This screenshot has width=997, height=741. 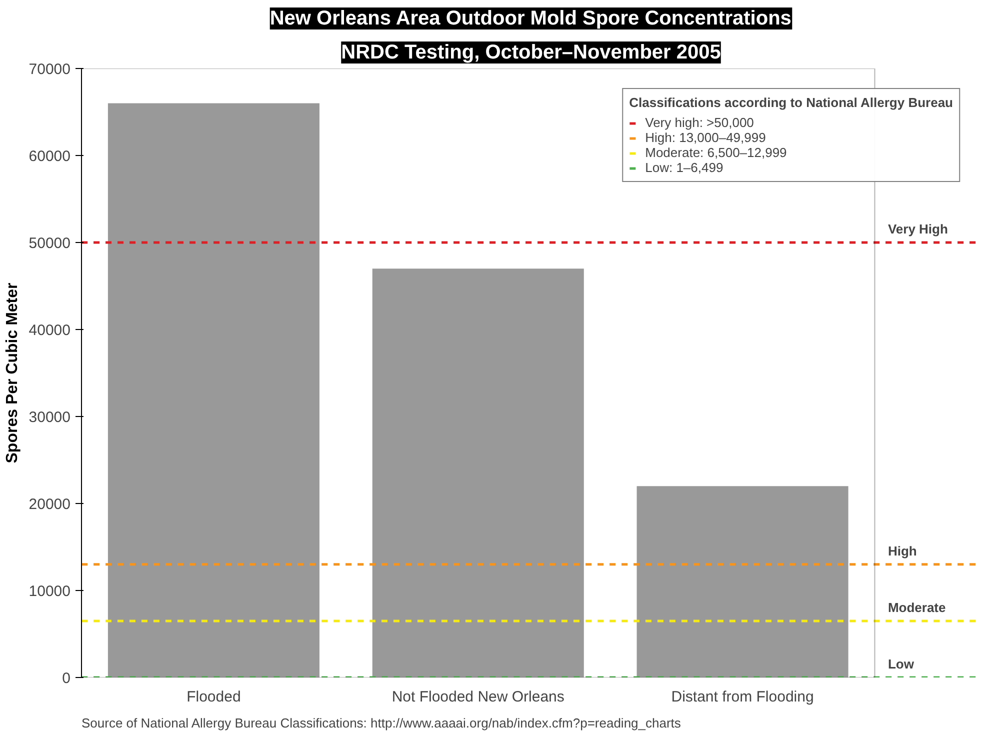 I want to click on y-tick-label: 50000, so click(x=49, y=243).